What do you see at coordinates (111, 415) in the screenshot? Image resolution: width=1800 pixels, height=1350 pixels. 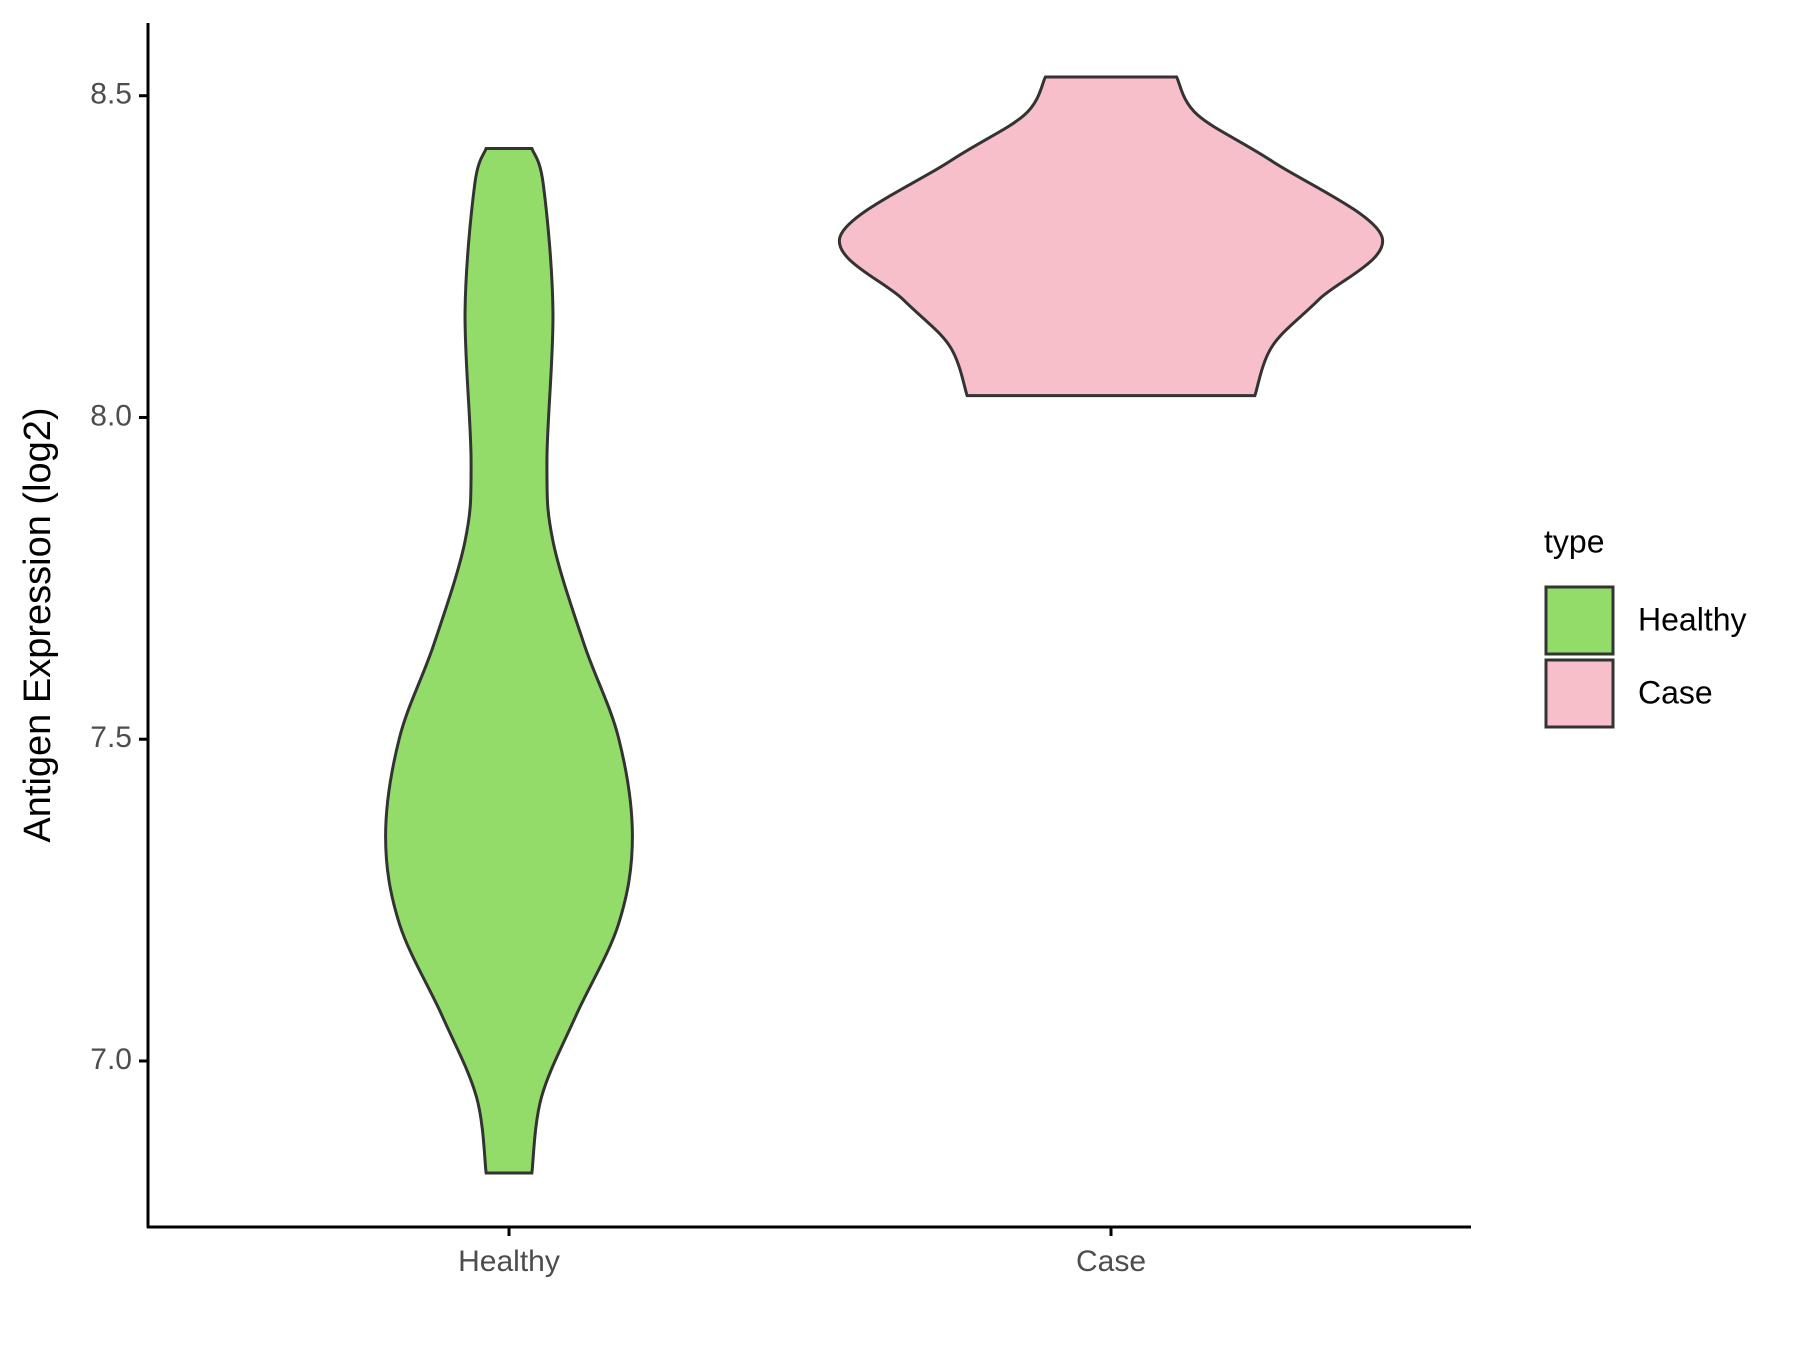 I see `y-tick-label: 8.0` at bounding box center [111, 415].